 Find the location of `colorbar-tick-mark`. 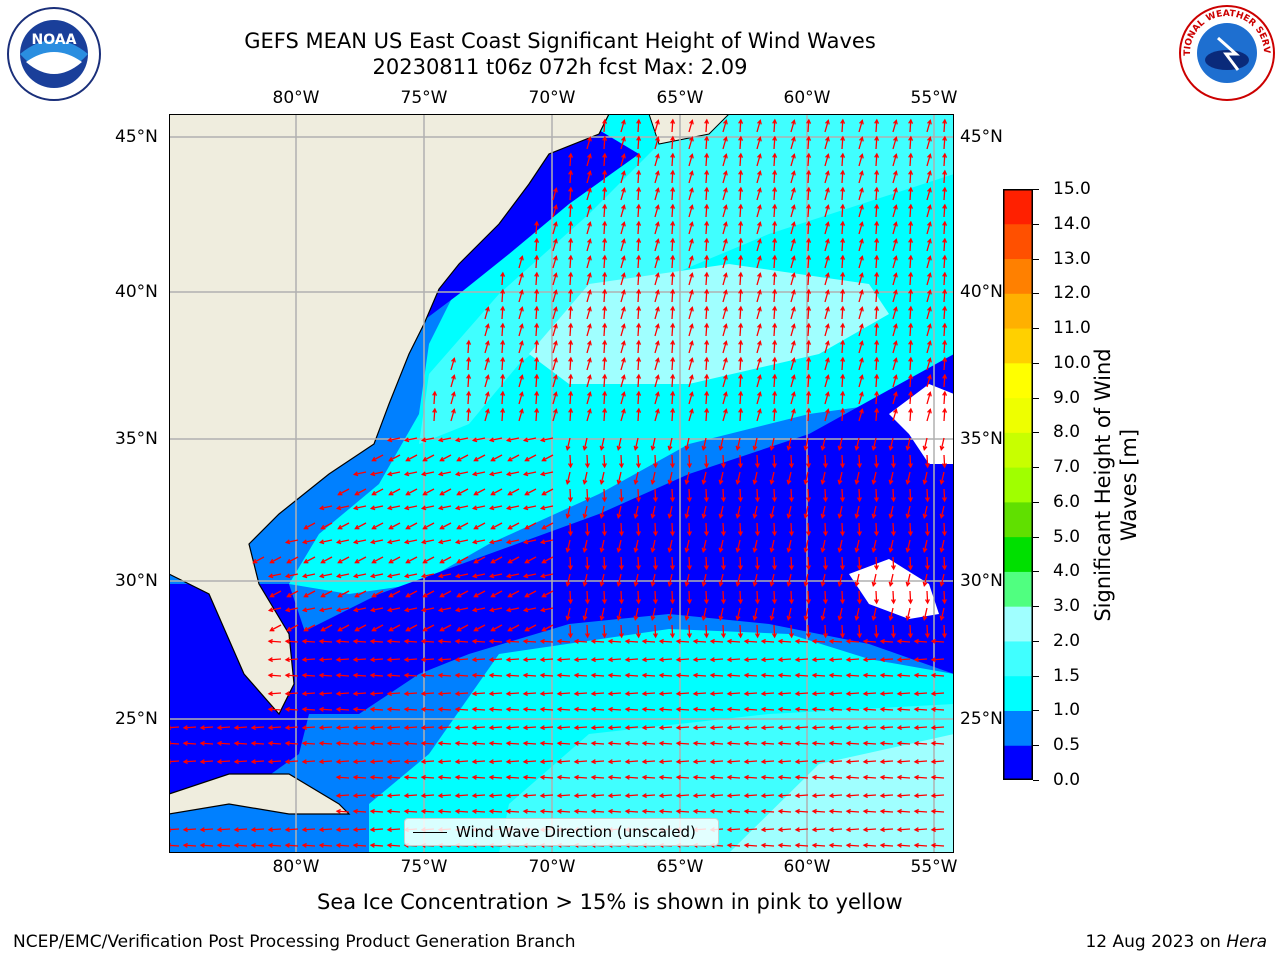

colorbar-tick-mark is located at coordinates (1036, 711).